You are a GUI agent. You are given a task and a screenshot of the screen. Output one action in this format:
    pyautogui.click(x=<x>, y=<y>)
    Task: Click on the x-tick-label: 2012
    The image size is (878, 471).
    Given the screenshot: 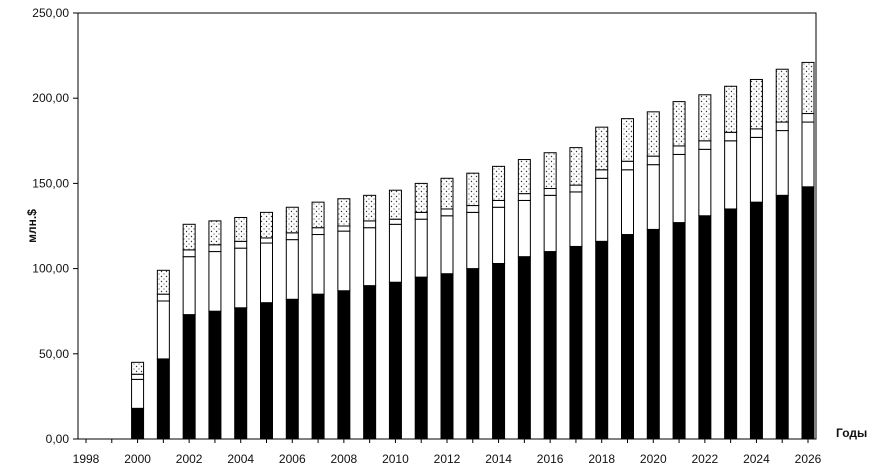 What is the action you would take?
    pyautogui.click(x=447, y=459)
    